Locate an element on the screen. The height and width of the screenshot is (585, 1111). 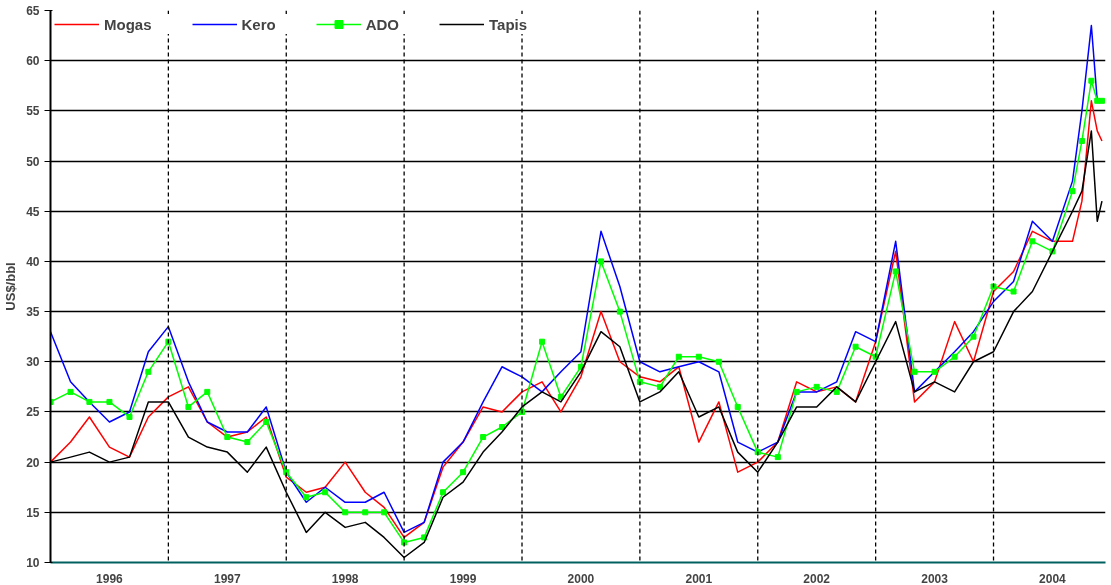
x-tick-label: 1996 is located at coordinates (110, 578).